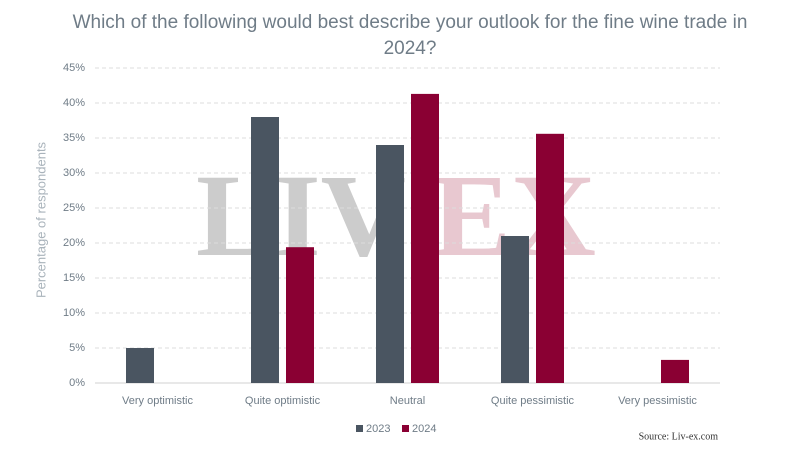  What do you see at coordinates (533, 401) in the screenshot?
I see `x-tick-label: Quite pessimistic` at bounding box center [533, 401].